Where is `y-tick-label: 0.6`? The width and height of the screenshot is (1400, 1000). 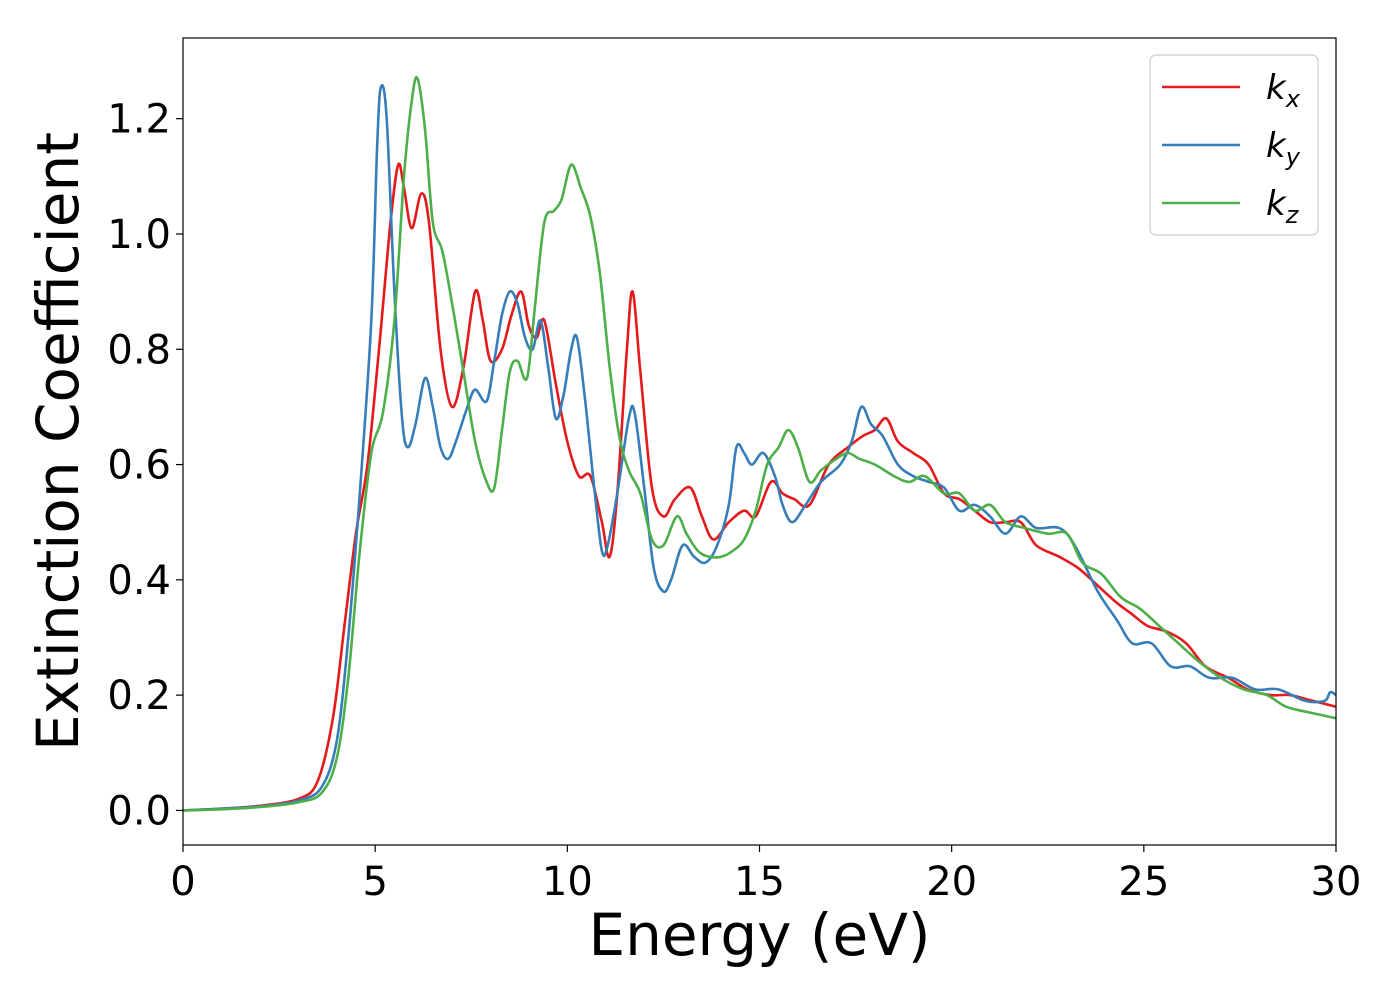
y-tick-label: 0.6 is located at coordinates (139, 466).